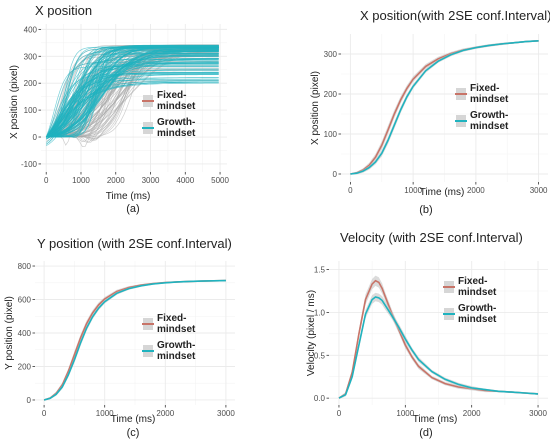 The height and width of the screenshot is (448, 550). What do you see at coordinates (63, 10) in the screenshot?
I see `chart-title: X position` at bounding box center [63, 10].